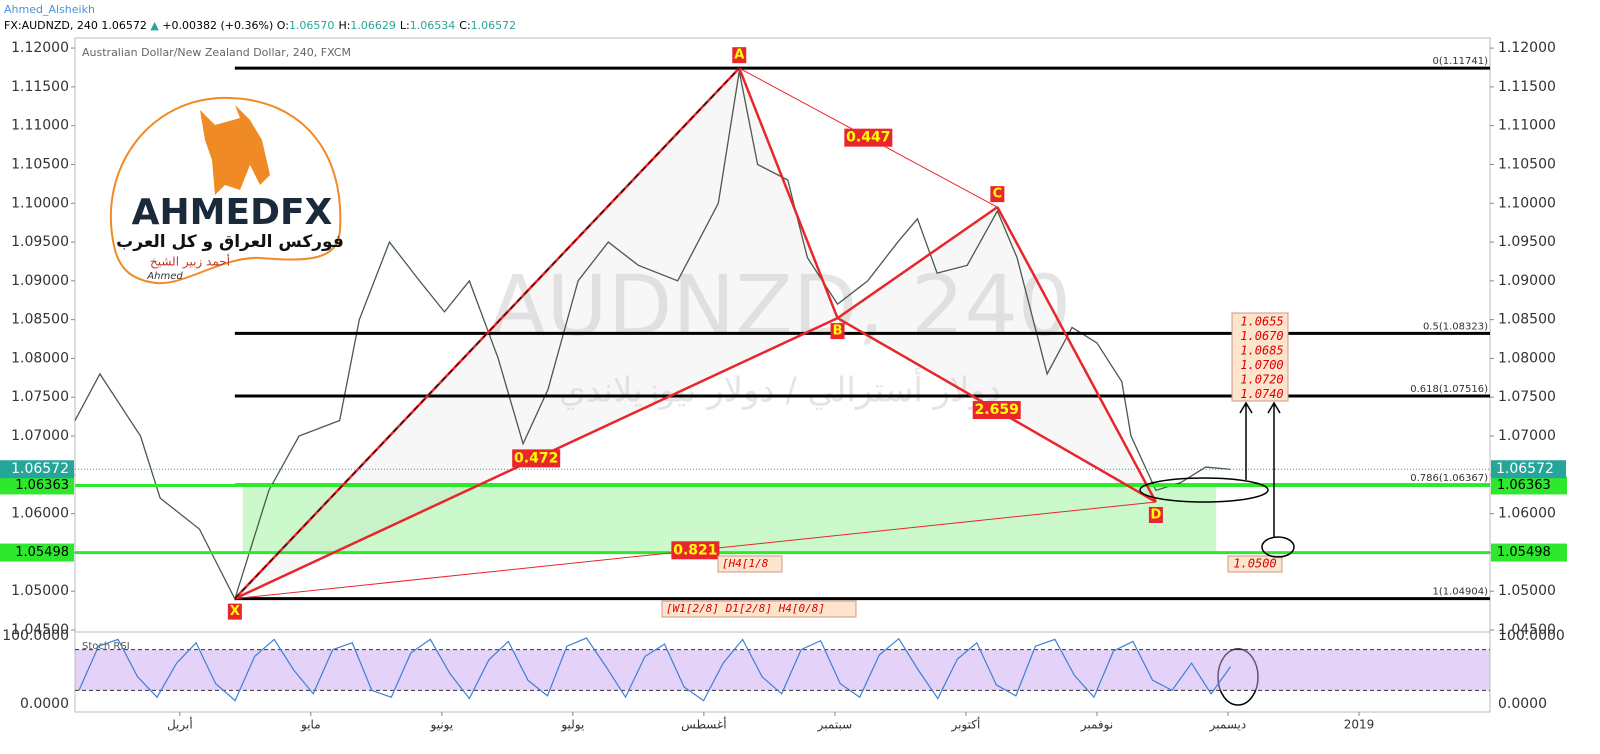 The height and width of the screenshot is (754, 1600). Describe the element at coordinates (493, 25) in the screenshot. I see `ohlc-value: 1.06572` at that location.